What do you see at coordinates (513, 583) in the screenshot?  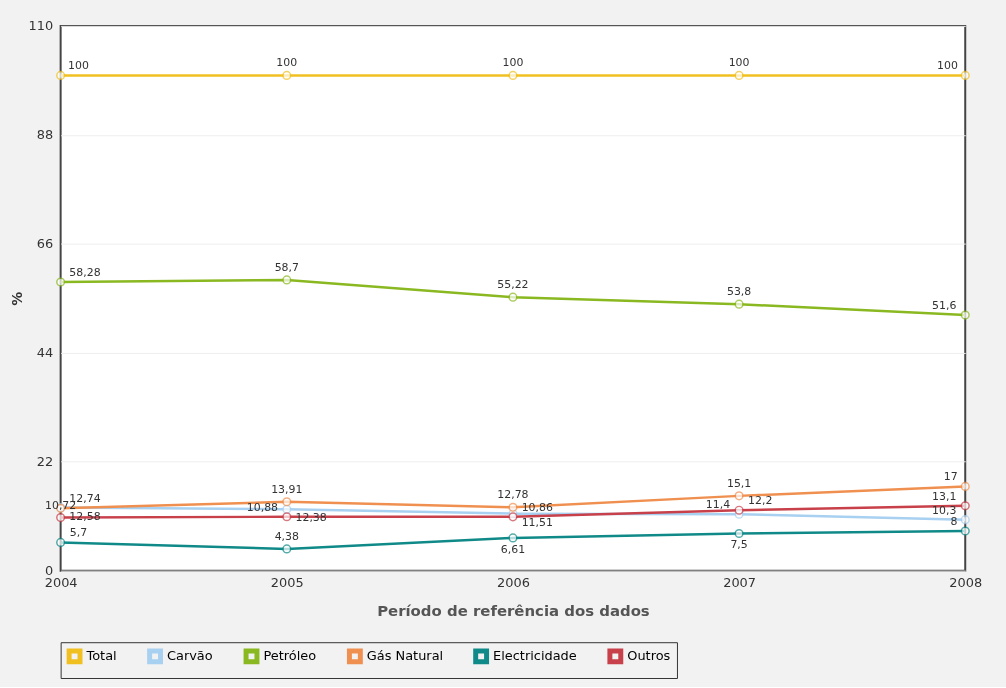 I see `x-tick-label: 2006` at bounding box center [513, 583].